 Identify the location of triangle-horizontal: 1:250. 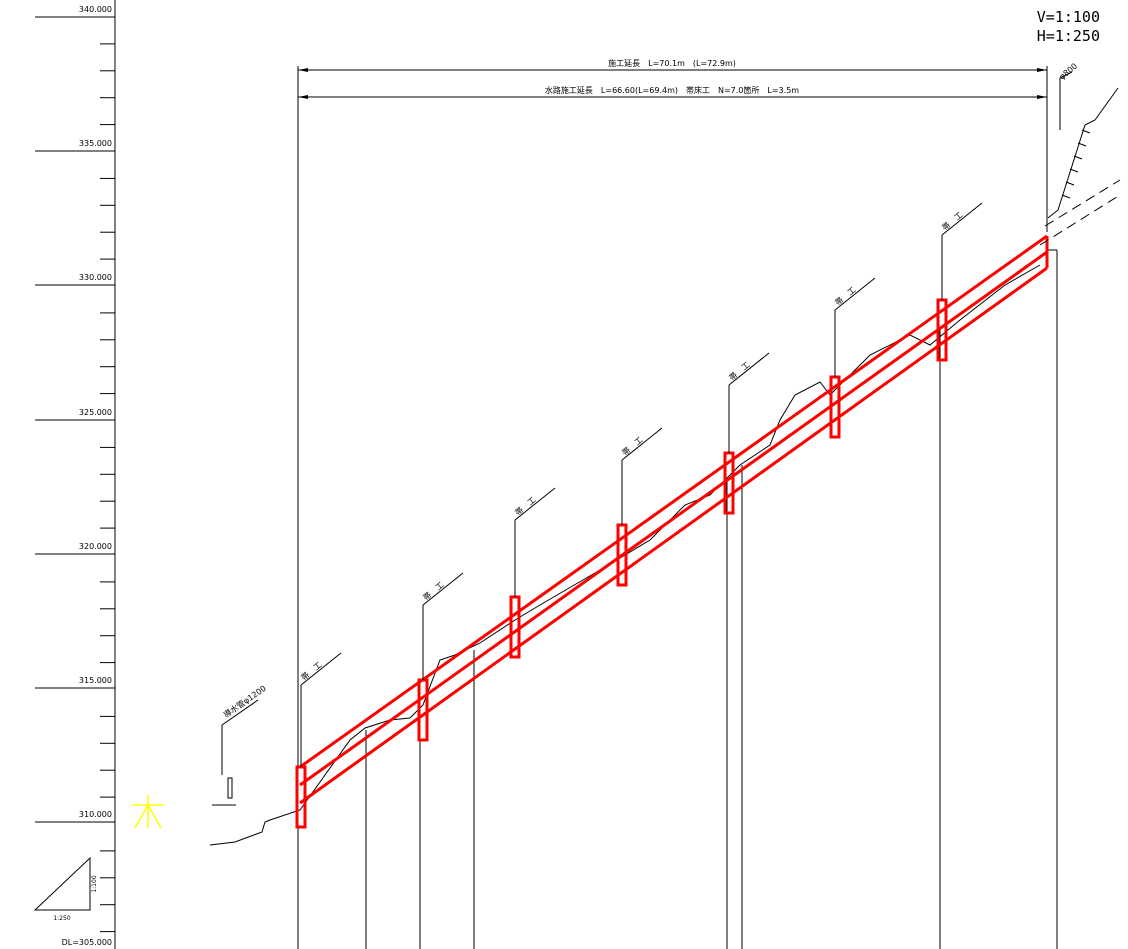
(61, 918).